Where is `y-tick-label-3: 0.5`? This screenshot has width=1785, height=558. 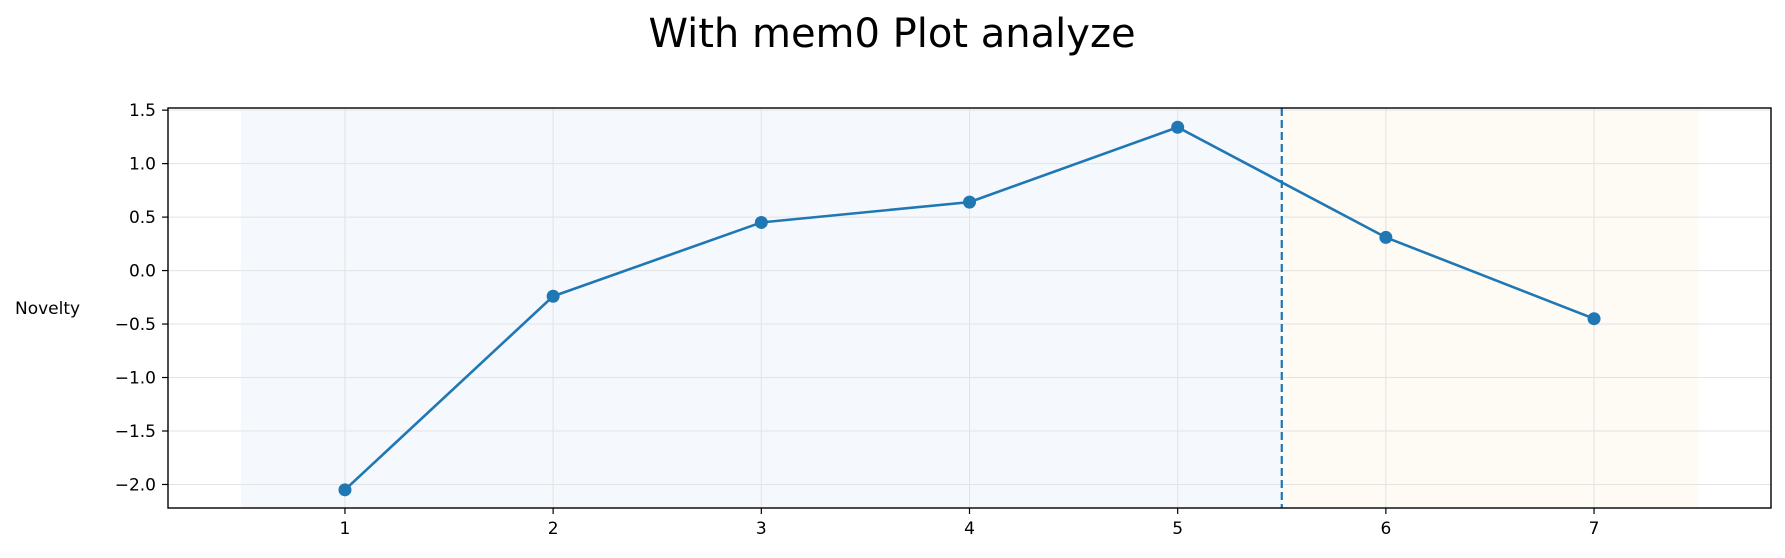 y-tick-label-3: 0.5 is located at coordinates (142, 218).